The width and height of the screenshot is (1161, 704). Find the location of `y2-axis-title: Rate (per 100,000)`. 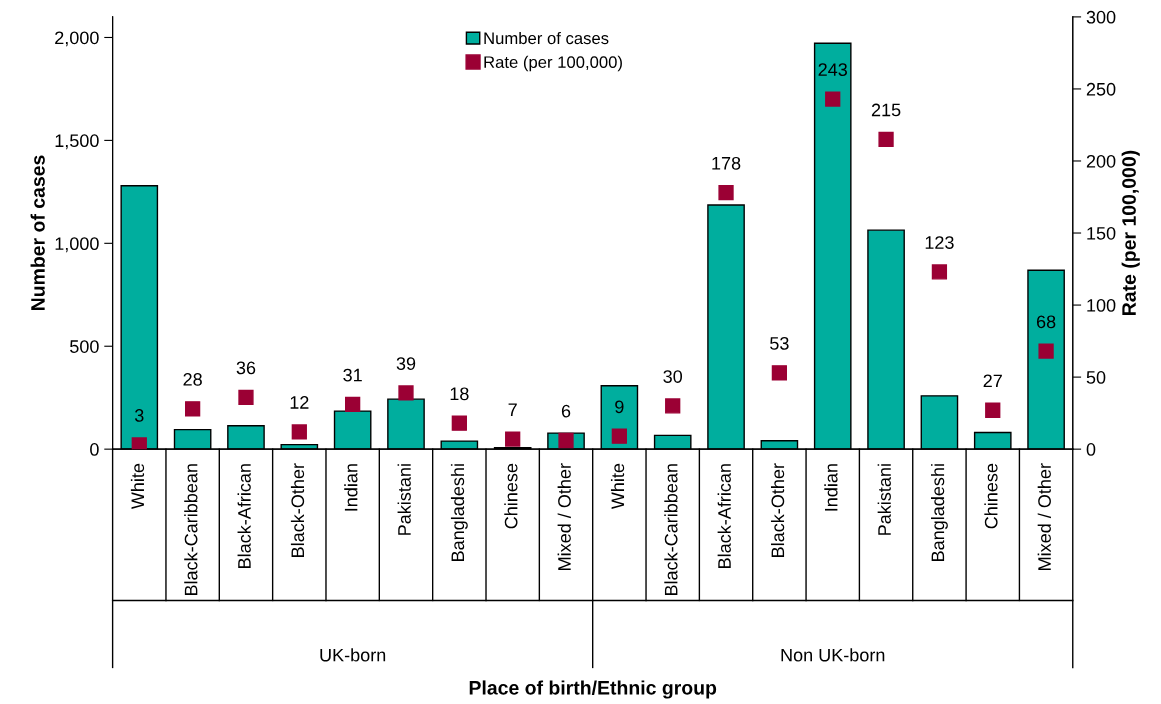

y2-axis-title: Rate (per 100,000) is located at coordinates (1130, 232).